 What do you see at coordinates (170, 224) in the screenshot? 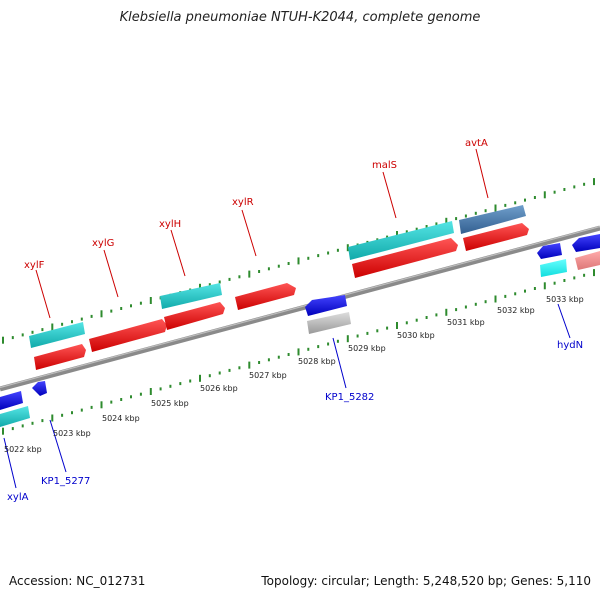
I see `gene-label-xylH: xylH` at bounding box center [170, 224].